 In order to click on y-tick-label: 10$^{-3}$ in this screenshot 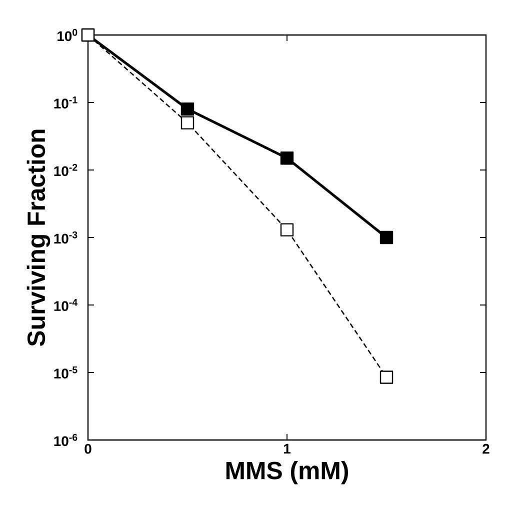, I will do `click(66, 237)`.